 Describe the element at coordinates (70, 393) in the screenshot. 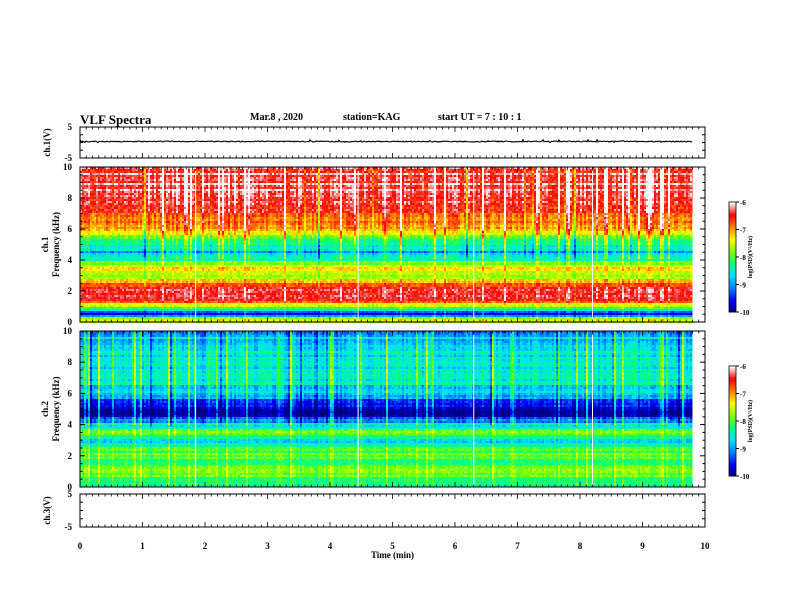

I see `y-tick-label: 6` at that location.